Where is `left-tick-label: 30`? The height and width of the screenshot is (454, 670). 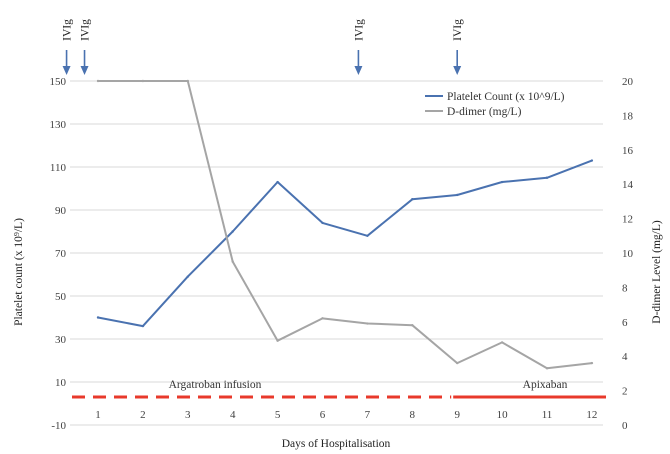
left-tick-label: 30 is located at coordinates (61, 340).